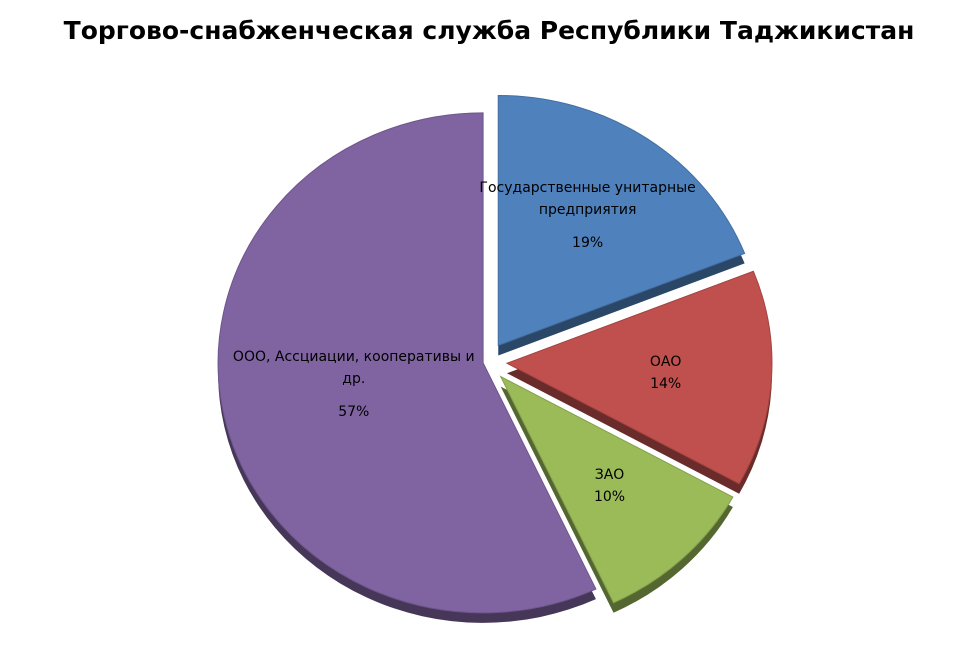 The image size is (978, 657). What do you see at coordinates (588, 243) in the screenshot?
I see `slice-value-label: 19%` at bounding box center [588, 243].